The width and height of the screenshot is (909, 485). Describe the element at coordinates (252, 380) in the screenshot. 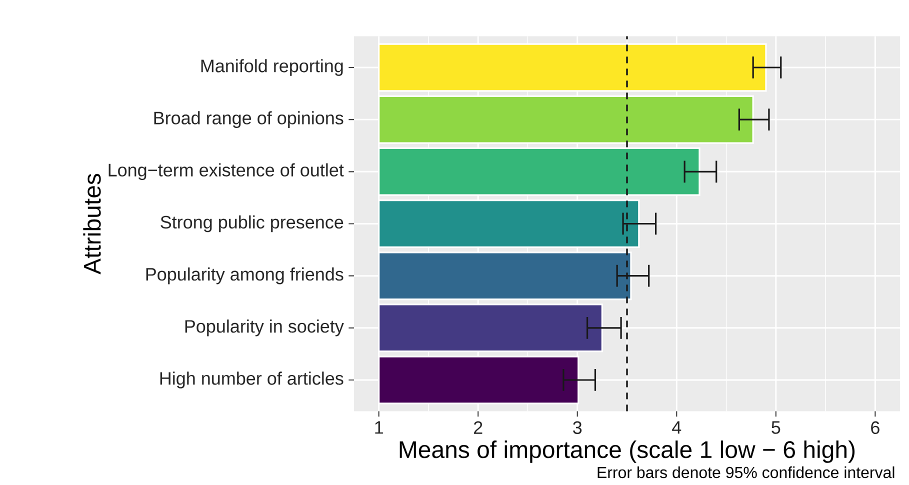

I see `y-tick-label: High number of articles` at that location.